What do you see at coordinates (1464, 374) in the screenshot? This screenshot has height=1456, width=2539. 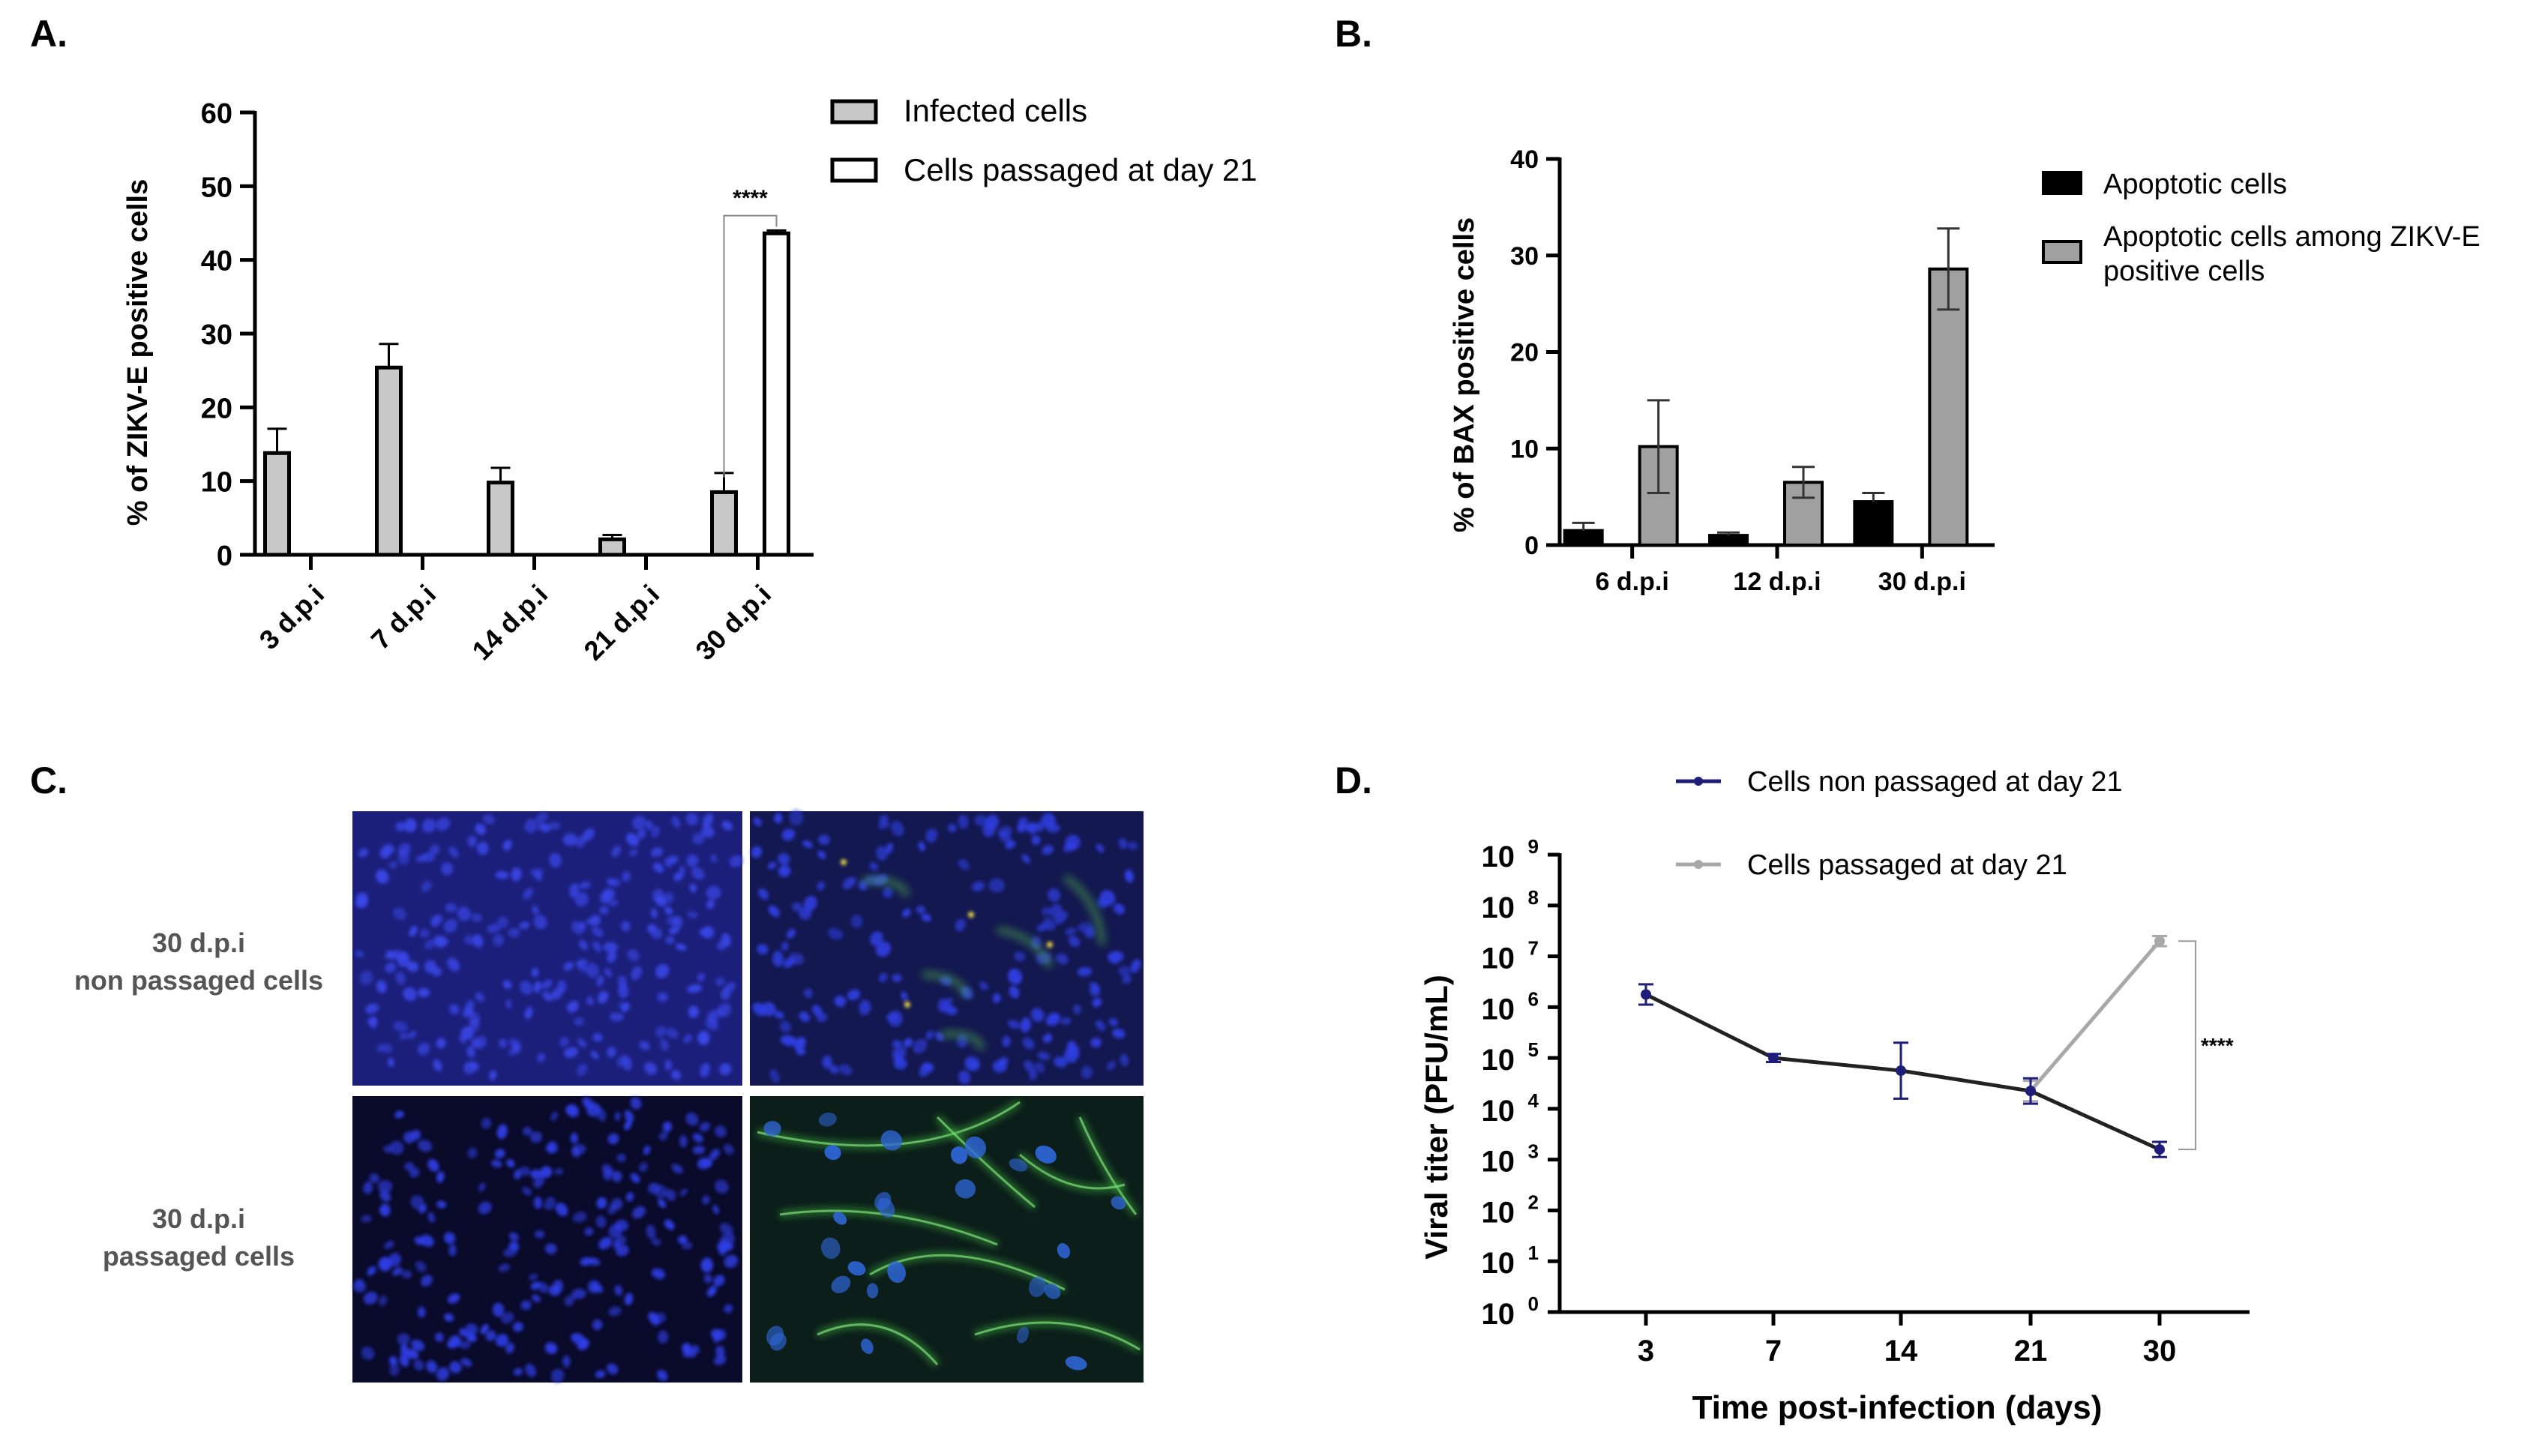 I see `chart-b-ylabel: % of BAX positive cells` at bounding box center [1464, 374].